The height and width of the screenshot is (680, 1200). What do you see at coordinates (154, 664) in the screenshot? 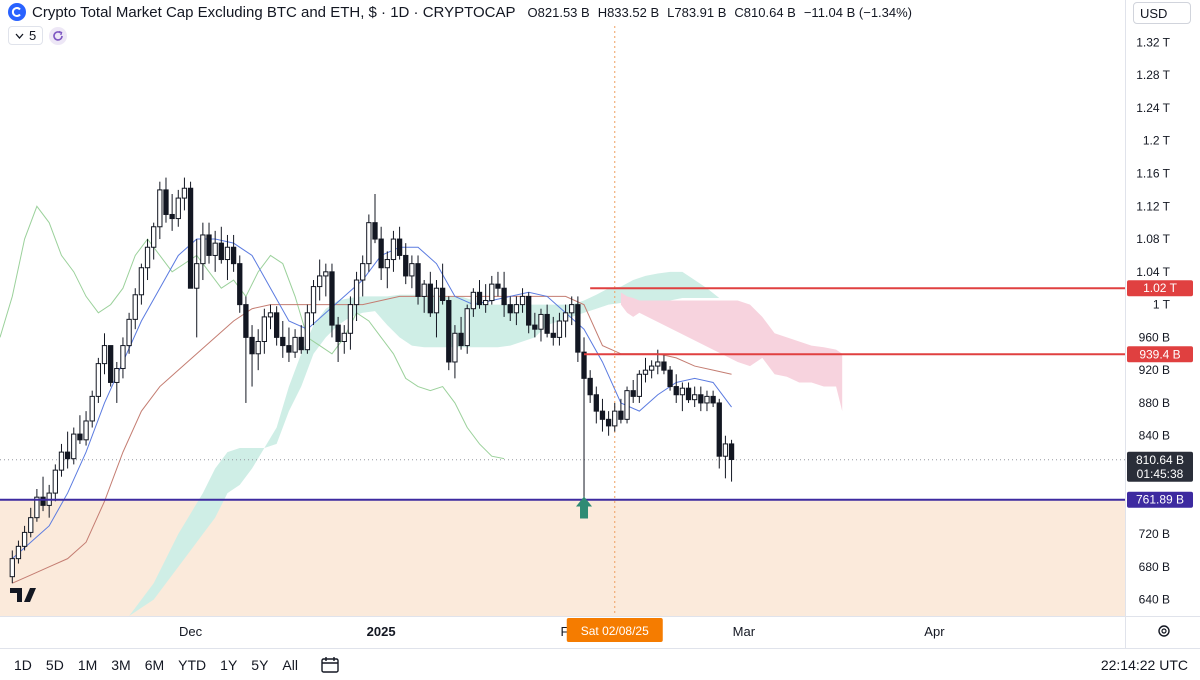
I see `range-6m-button: 6M` at bounding box center [154, 664].